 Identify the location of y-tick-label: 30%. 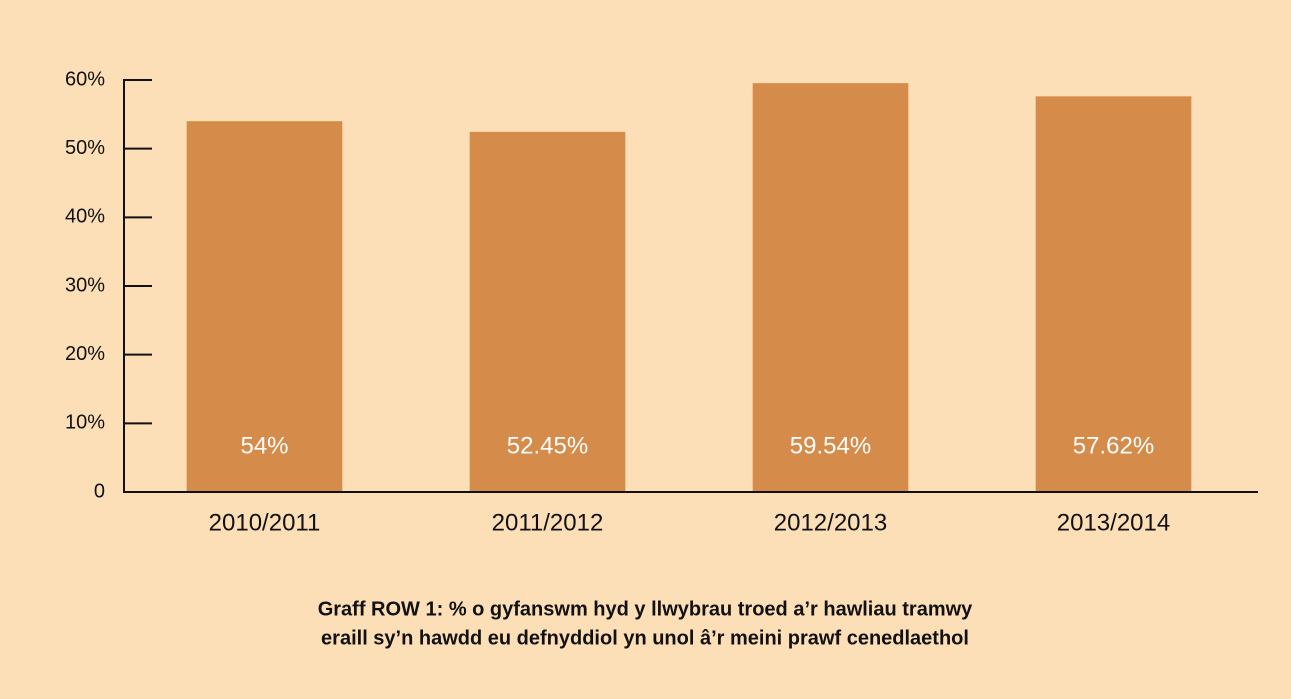
(85, 285).